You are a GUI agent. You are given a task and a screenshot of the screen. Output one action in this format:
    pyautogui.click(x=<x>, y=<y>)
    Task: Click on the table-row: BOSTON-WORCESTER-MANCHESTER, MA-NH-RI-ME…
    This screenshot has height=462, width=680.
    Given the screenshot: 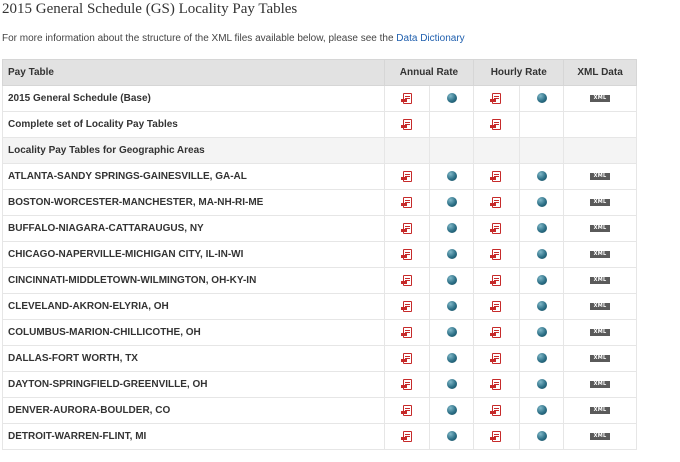 What is the action you would take?
    pyautogui.click(x=319, y=202)
    